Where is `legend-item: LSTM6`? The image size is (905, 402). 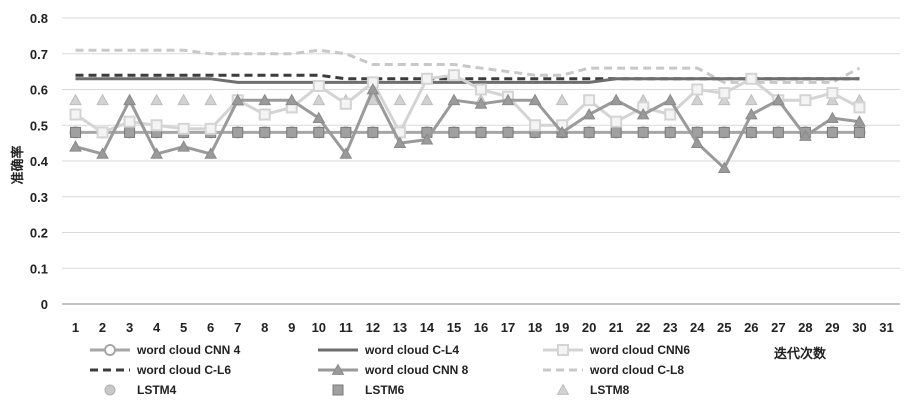 legend-item: LSTM6 is located at coordinates (368, 390).